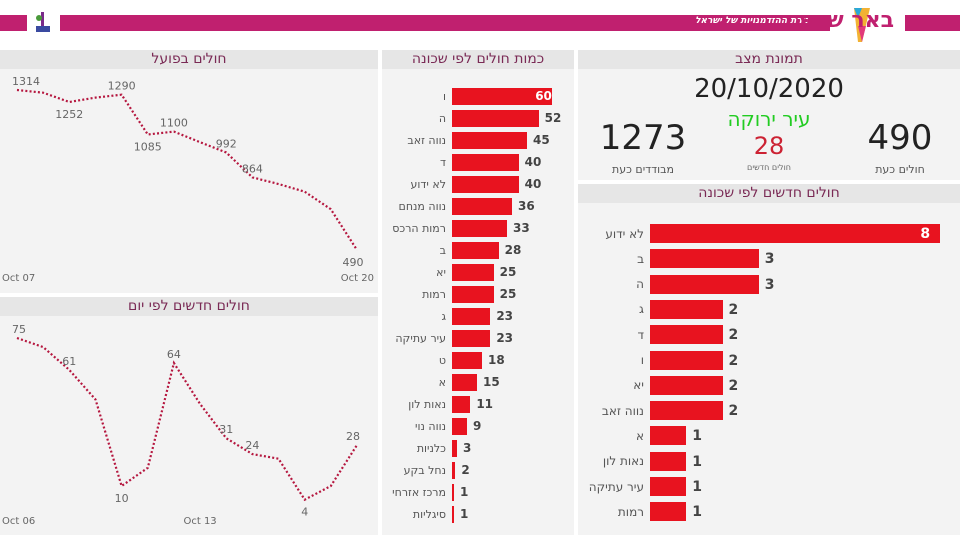  I want to click on data-label: 31, so click(226, 429).